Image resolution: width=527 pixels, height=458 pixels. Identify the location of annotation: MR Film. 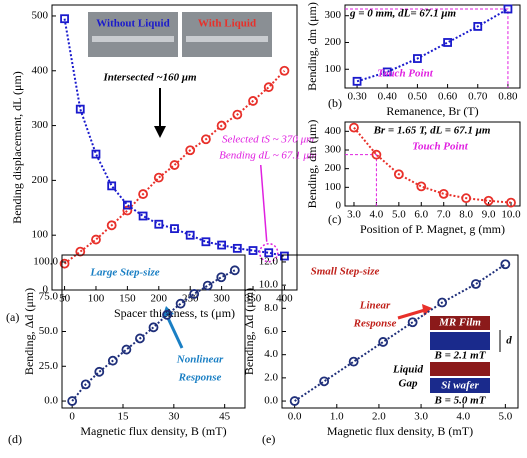
(459, 323).